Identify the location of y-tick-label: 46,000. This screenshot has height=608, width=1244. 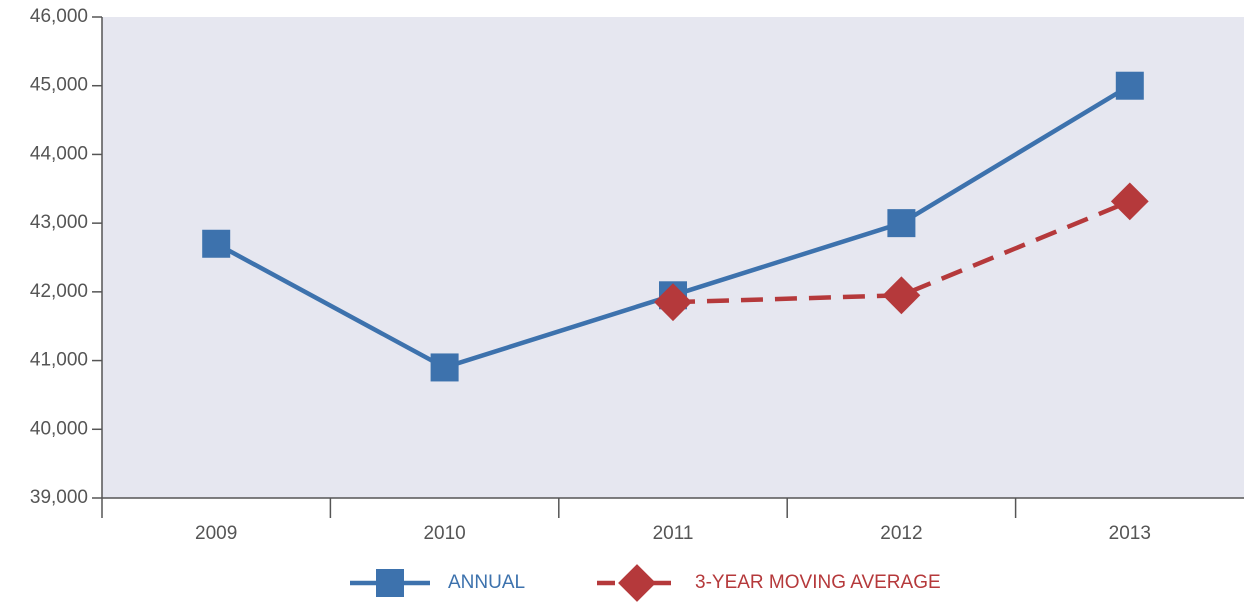
(59, 16).